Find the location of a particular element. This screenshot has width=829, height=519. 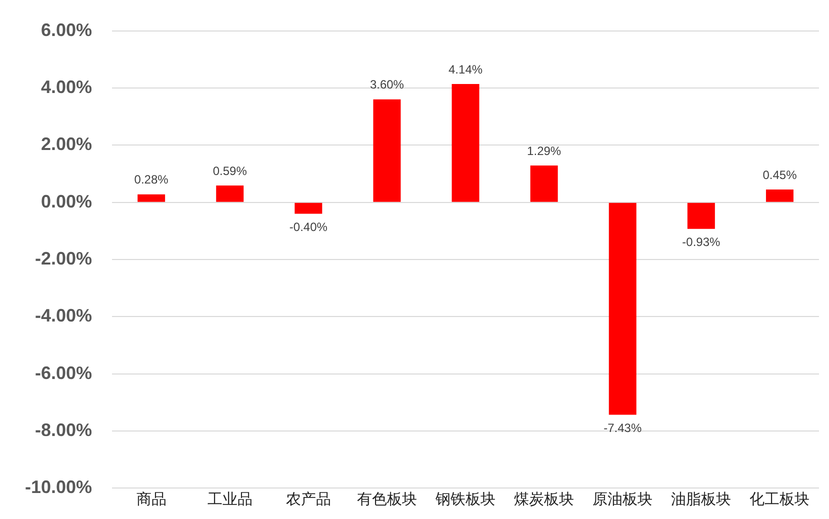

y-tick-label: -6.00% is located at coordinates (63, 372).